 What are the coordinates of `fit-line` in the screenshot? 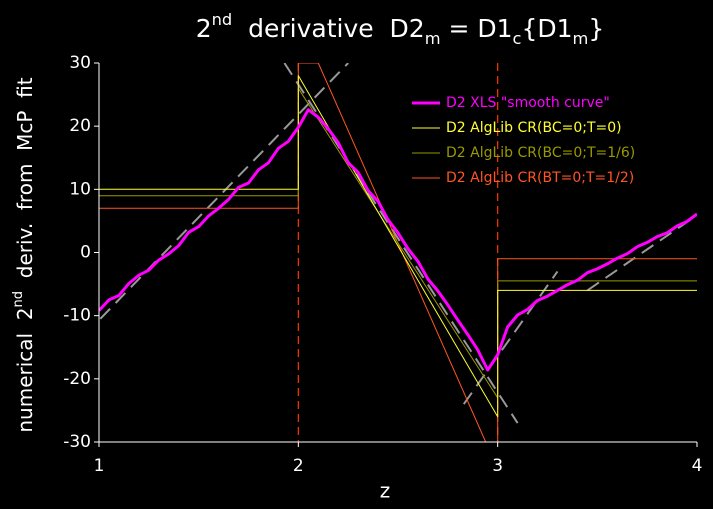 It's located at (510, 337).